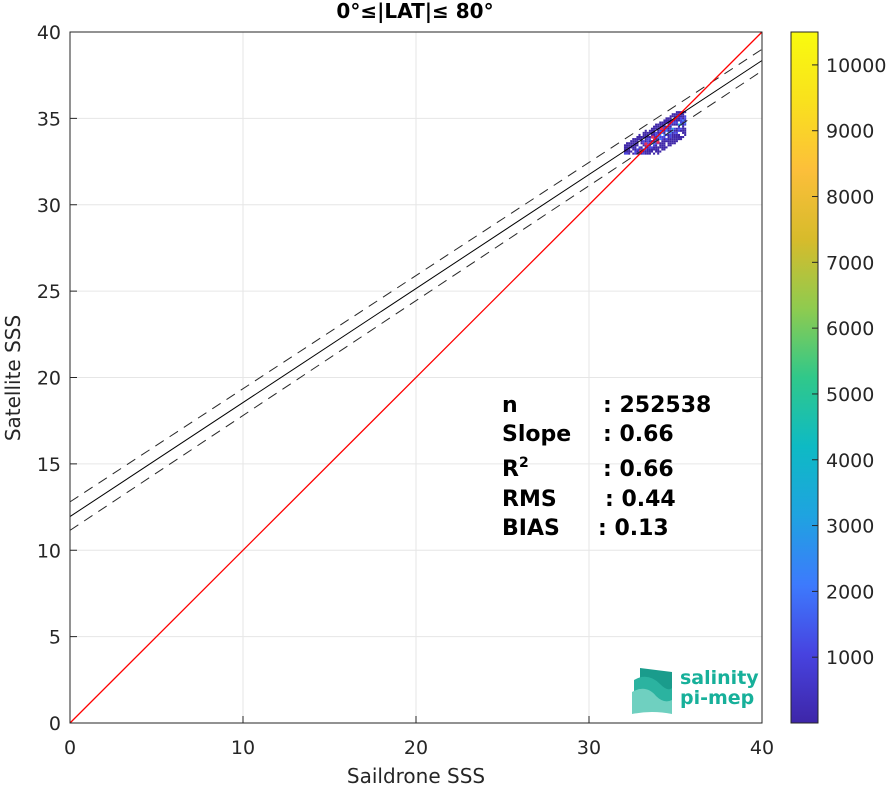 Image resolution: width=893 pixels, height=786 pixels. What do you see at coordinates (850, 658) in the screenshot?
I see `colorbar-tick-label: 1000` at bounding box center [850, 658].